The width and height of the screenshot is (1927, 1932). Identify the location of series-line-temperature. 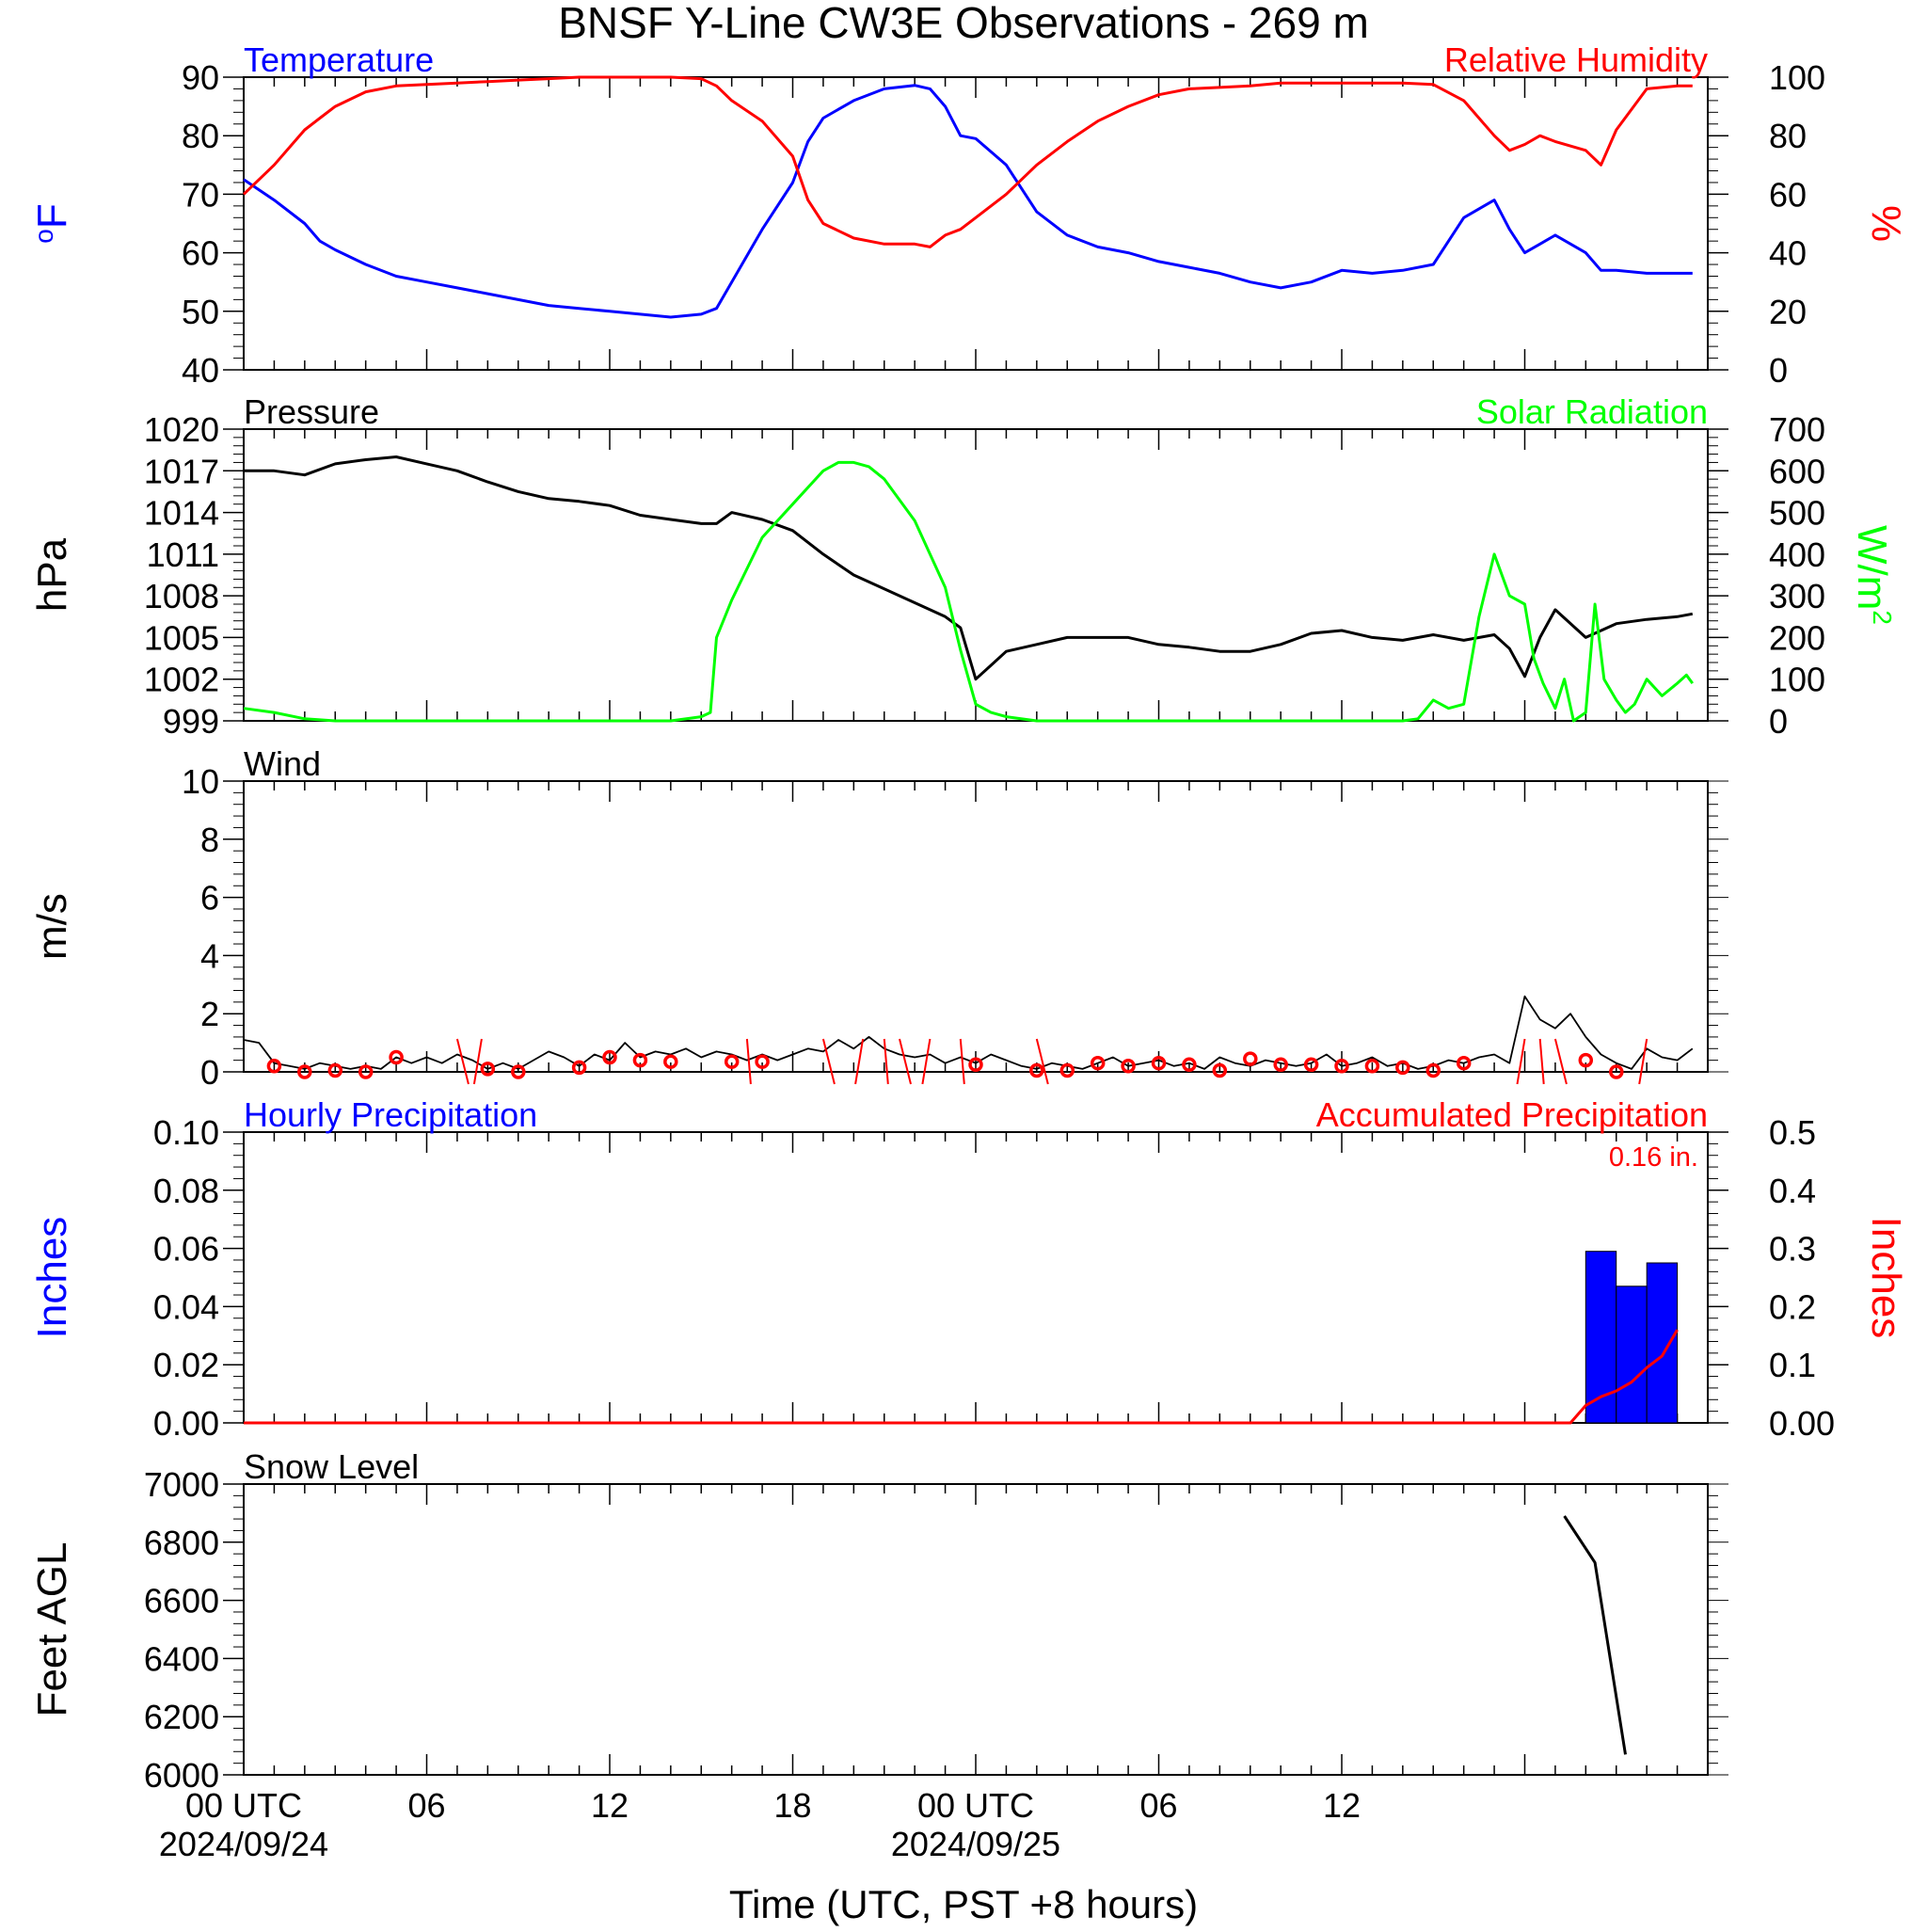
(968, 201).